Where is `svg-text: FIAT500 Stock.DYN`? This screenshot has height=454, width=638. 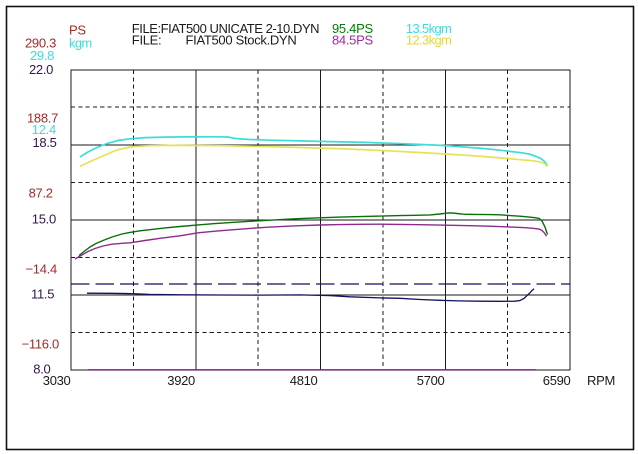 svg-text: FIAT500 Stock.DYN is located at coordinates (241, 40).